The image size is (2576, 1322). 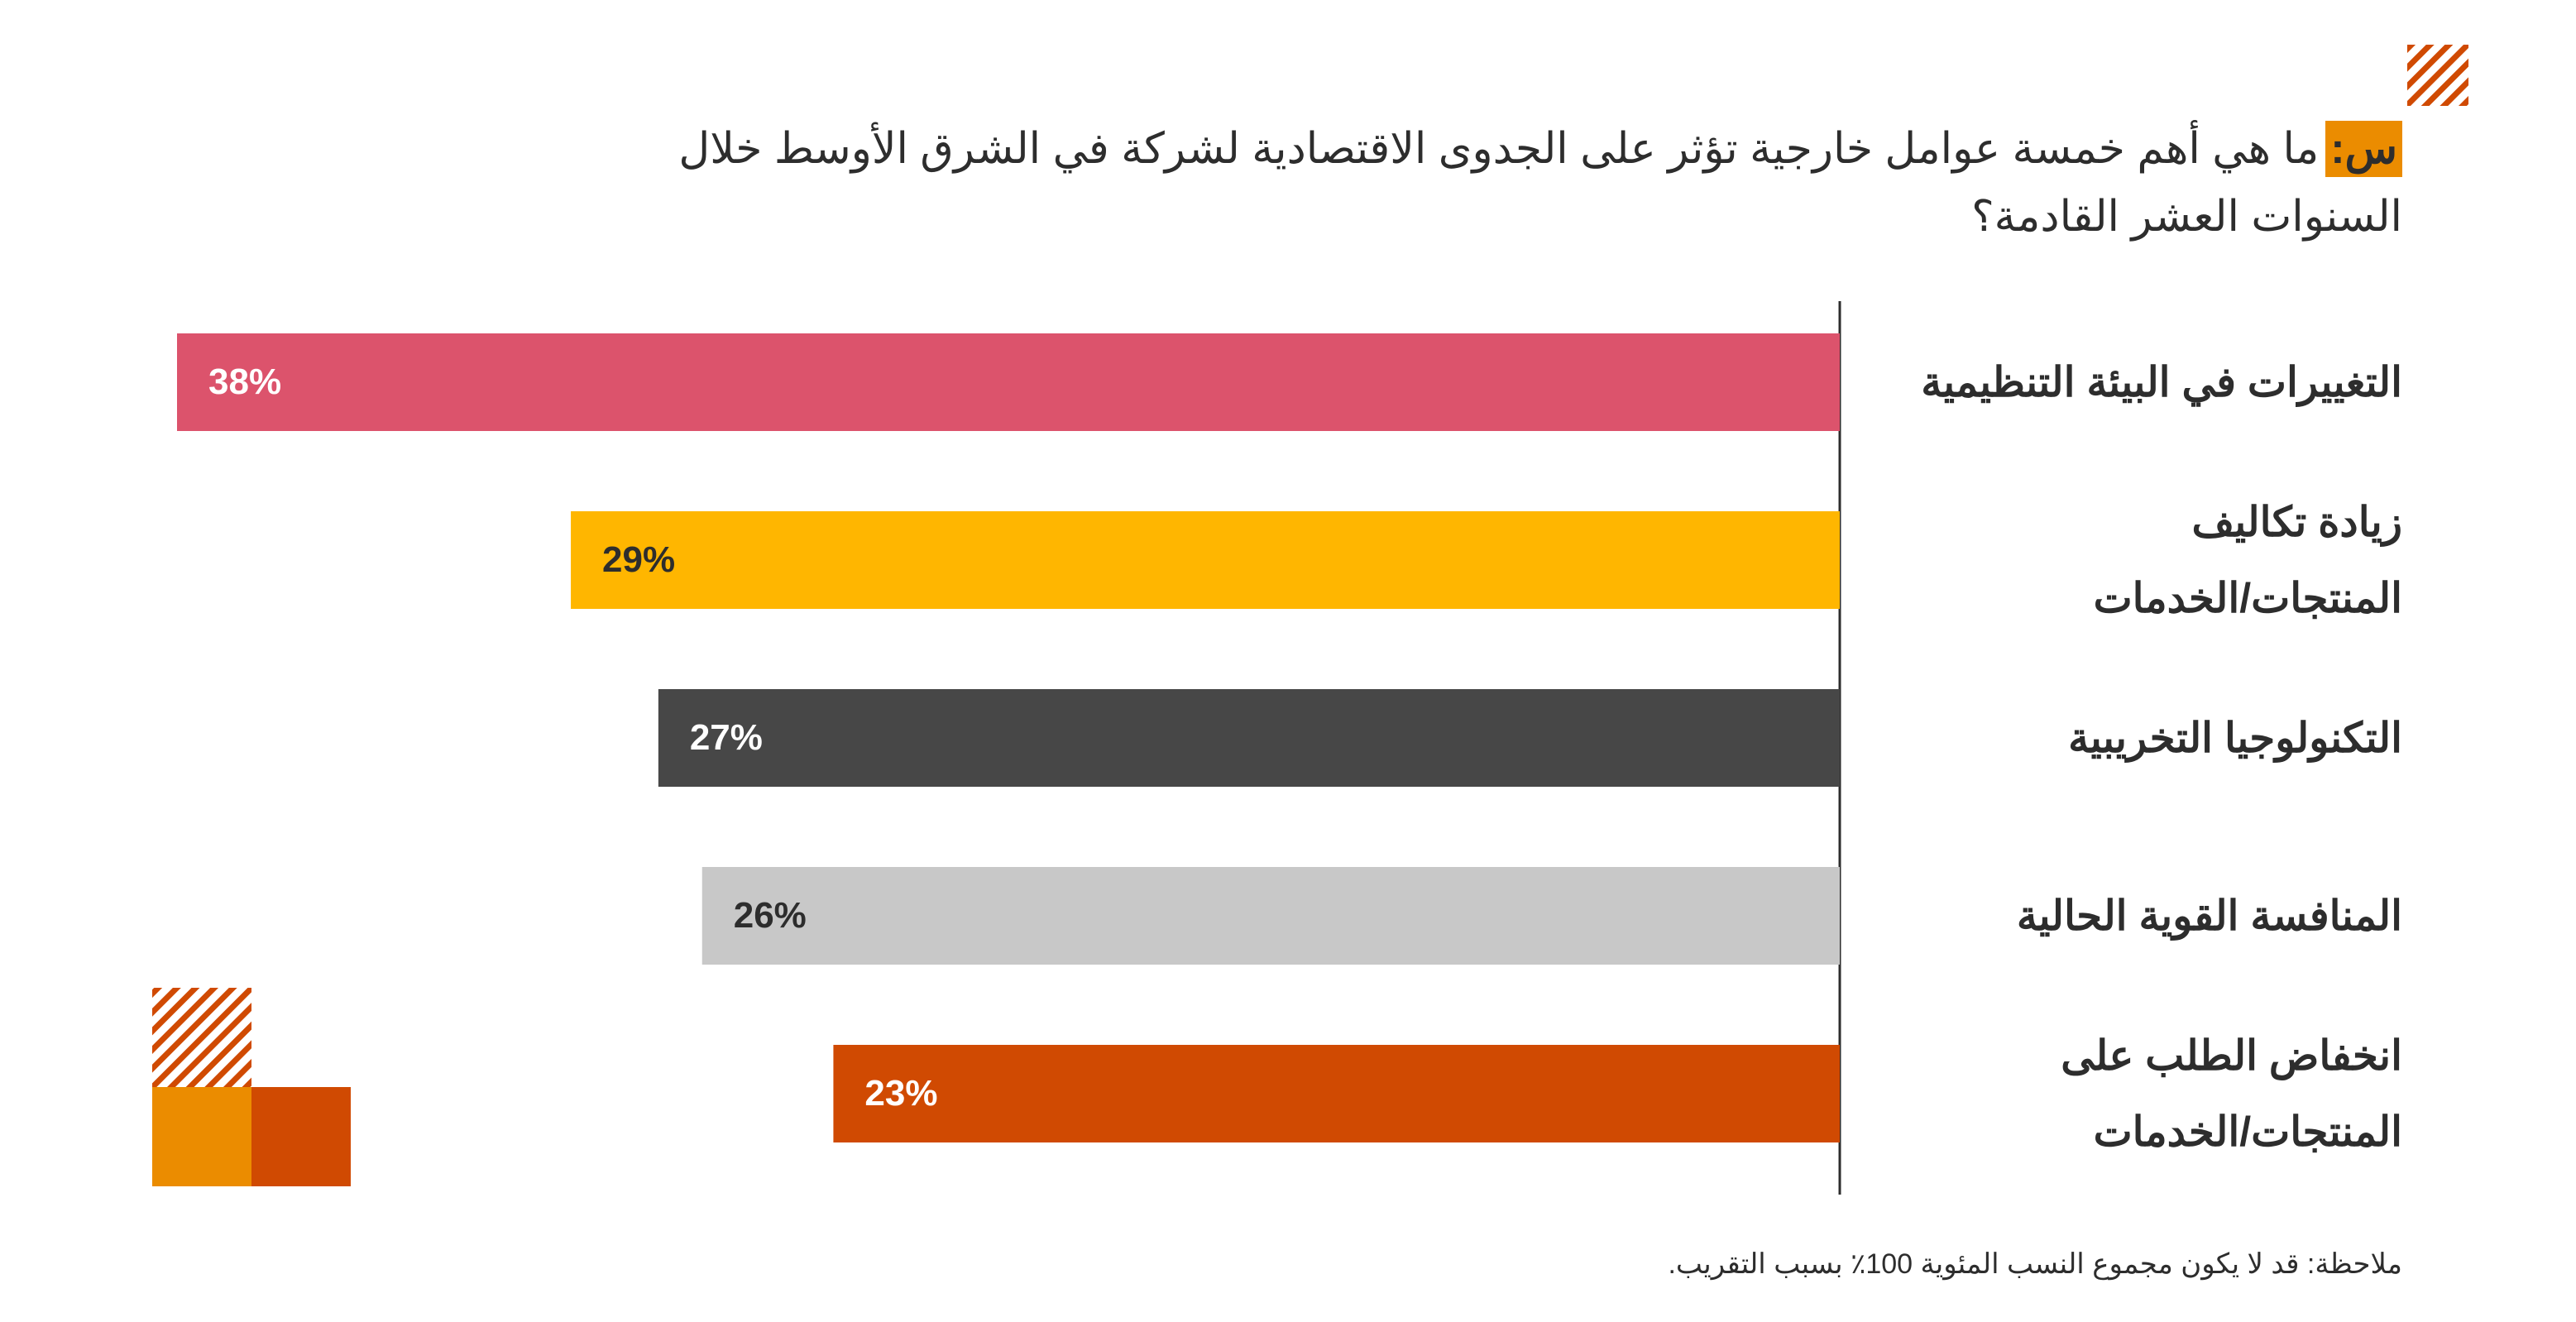 What do you see at coordinates (901, 1093) in the screenshot?
I see `value-label: 23%` at bounding box center [901, 1093].